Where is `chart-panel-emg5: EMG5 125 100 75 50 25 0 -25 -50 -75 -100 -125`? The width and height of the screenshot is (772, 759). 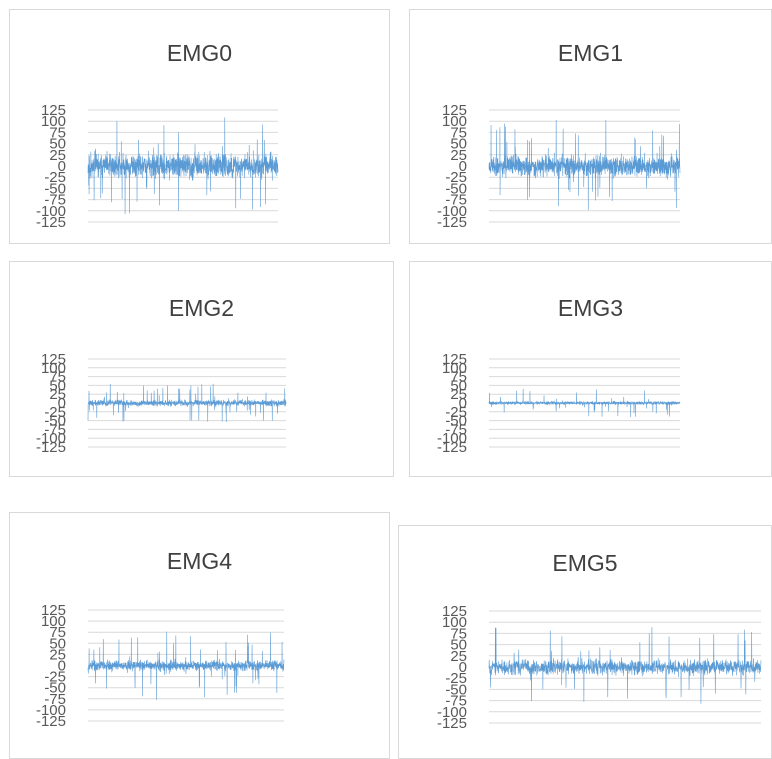
chart-panel-emg5: EMG5 125 100 75 50 25 0 -25 -50 -75 -100 -125 is located at coordinates (585, 642).